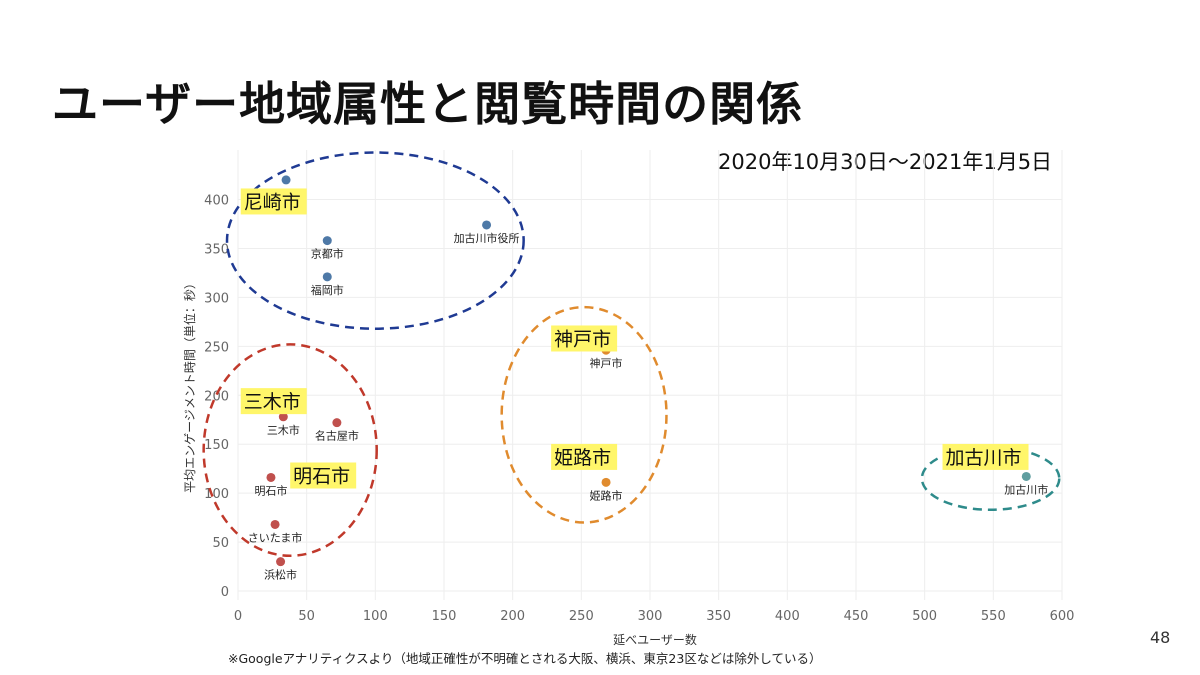  Describe the element at coordinates (238, 616) in the screenshot. I see `x-tick-label: 0` at that location.